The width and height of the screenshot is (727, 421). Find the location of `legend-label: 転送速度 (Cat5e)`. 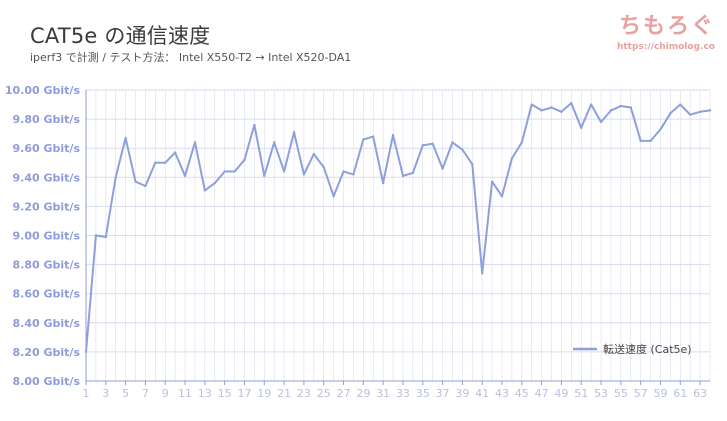

legend-label: 転送速度 (Cat5e) is located at coordinates (647, 349).